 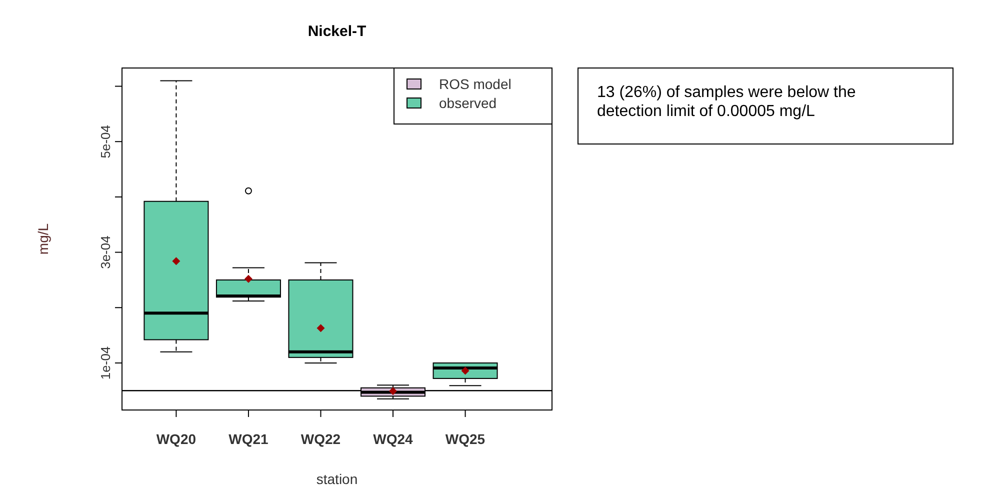 What do you see at coordinates (468, 103) in the screenshot?
I see `legend-label: observed` at bounding box center [468, 103].